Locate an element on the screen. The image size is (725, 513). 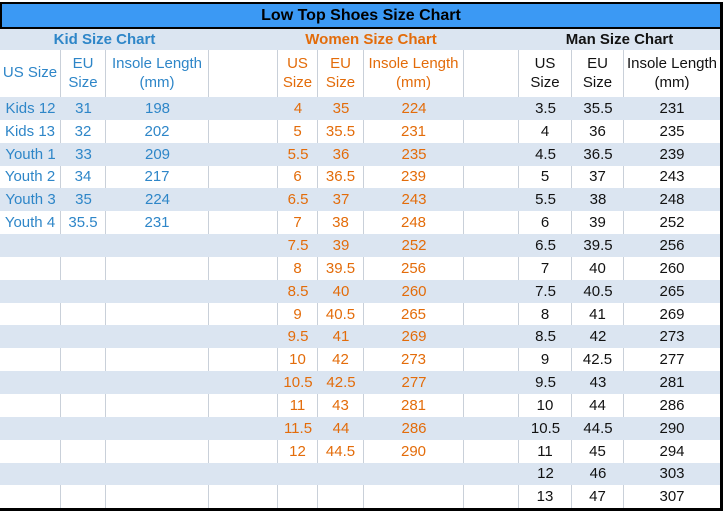
section-header-women: Women Size Chart is located at coordinates (371, 39).